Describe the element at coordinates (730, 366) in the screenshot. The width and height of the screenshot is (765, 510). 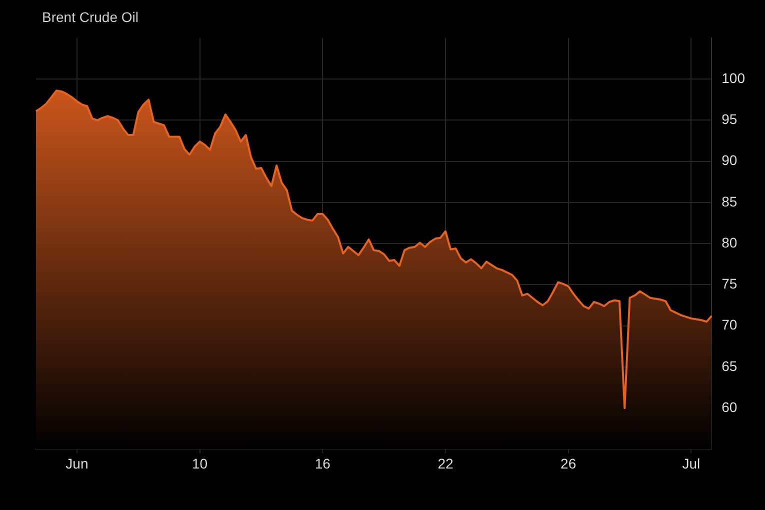
I see `y-tick-label: 65` at that location.